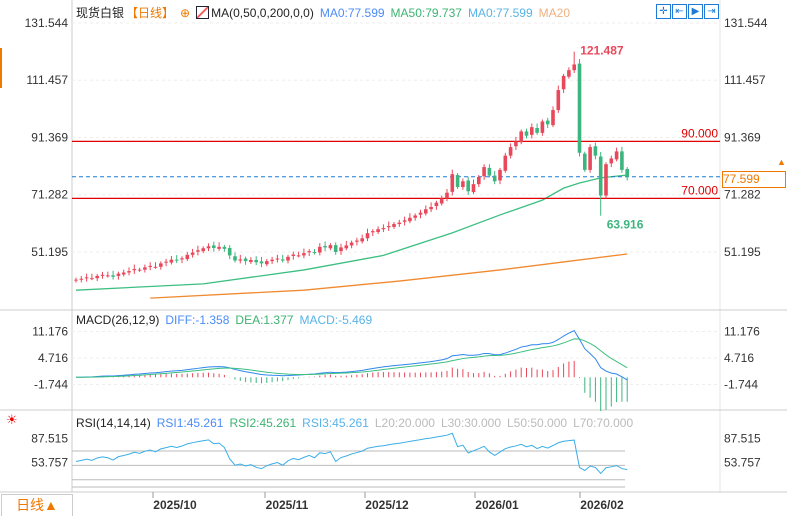 The width and height of the screenshot is (787, 516). I want to click on add-indicator-icon: ⊕, so click(185, 12).